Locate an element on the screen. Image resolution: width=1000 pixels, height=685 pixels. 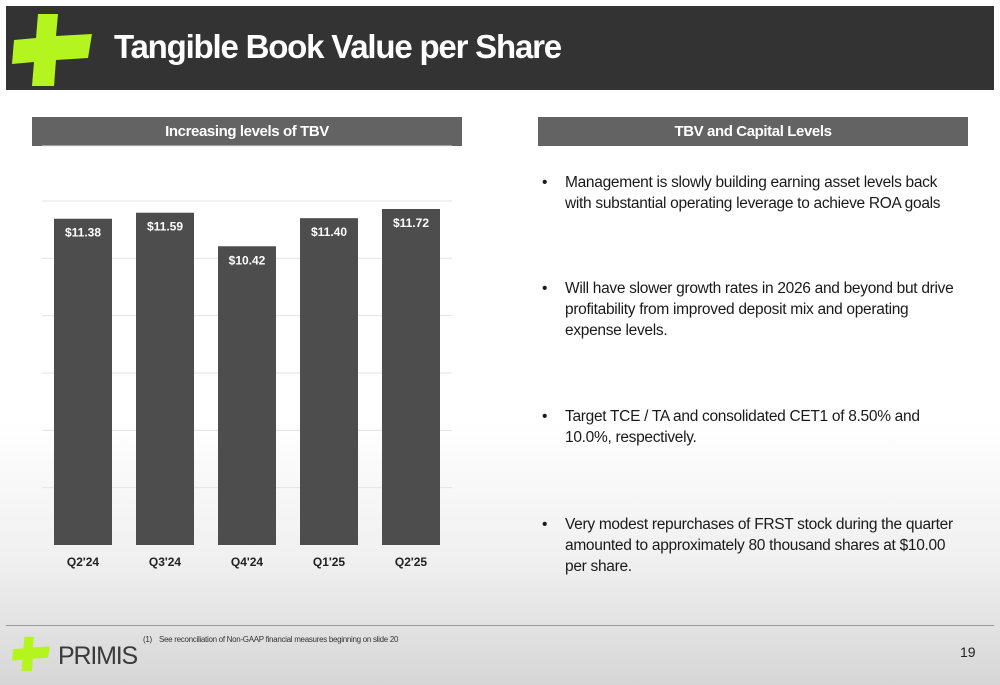
x-tick-label: Q2'25 is located at coordinates (411, 562).